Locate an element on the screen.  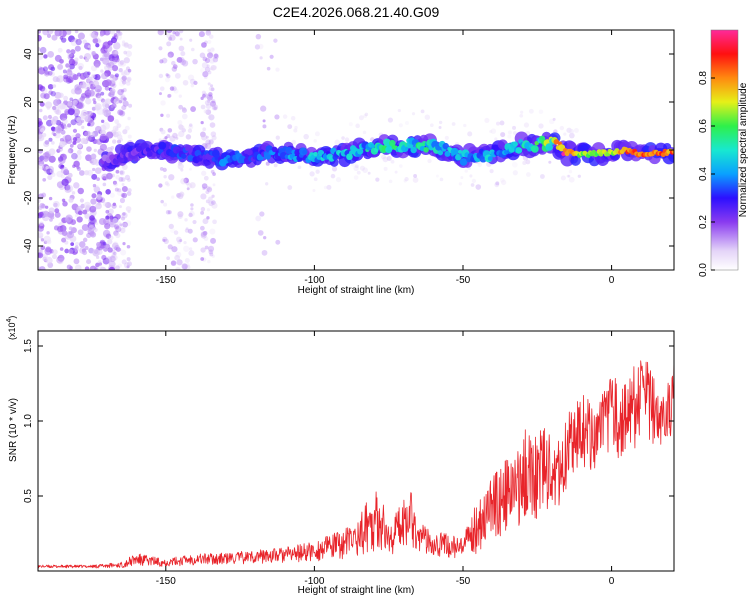
y-tick-label: 0 is located at coordinates (28, 150).